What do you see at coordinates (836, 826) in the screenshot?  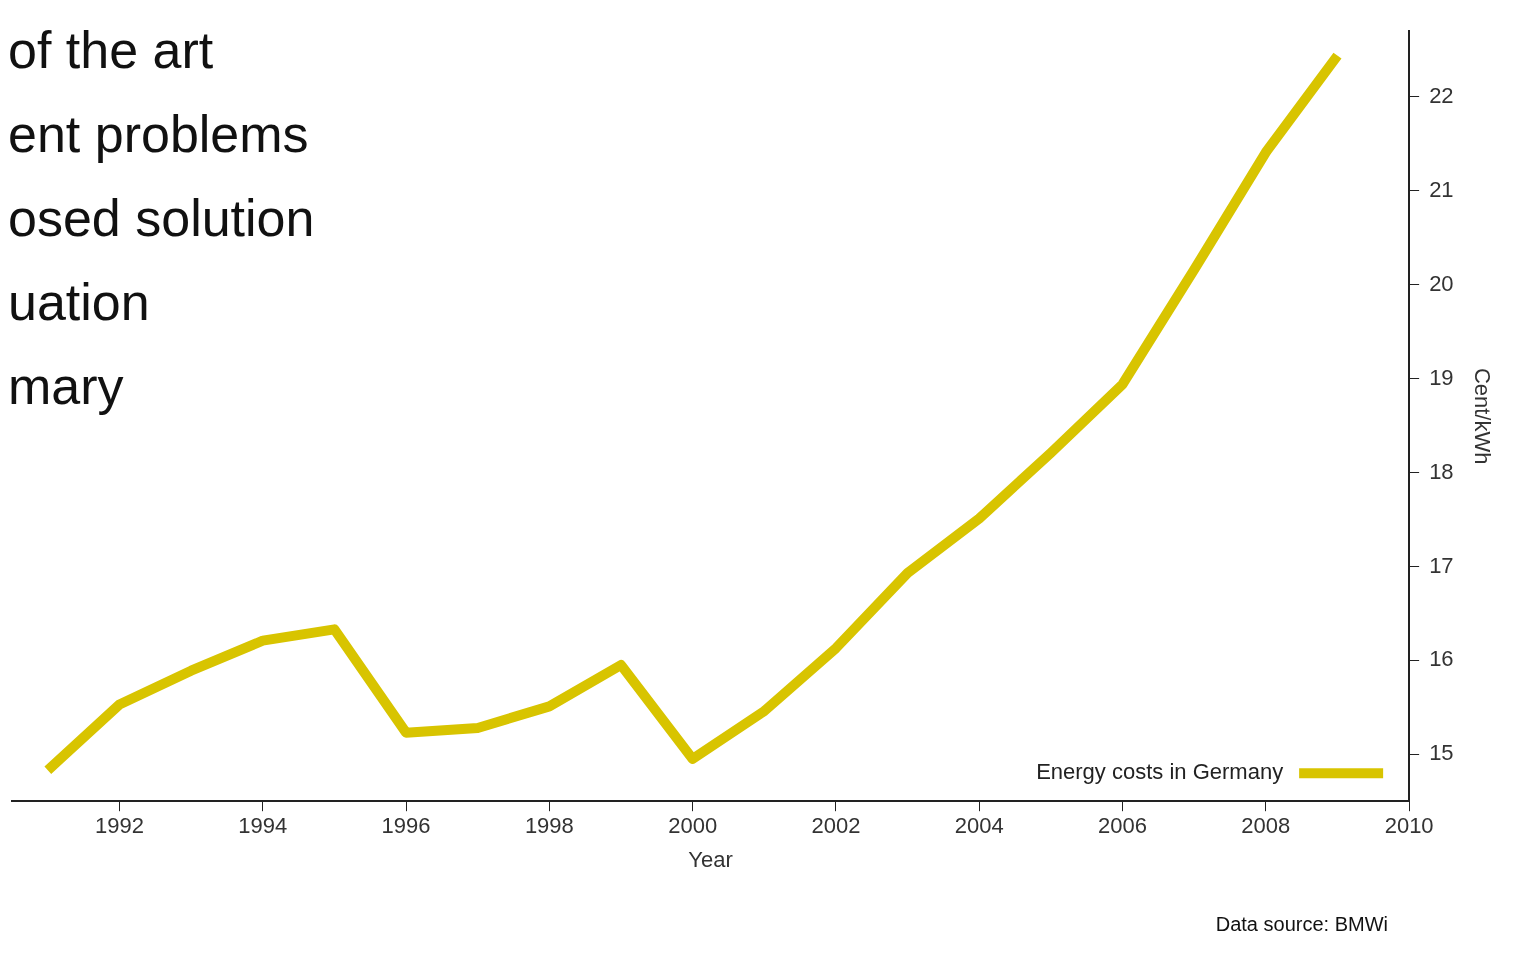 I see `x-tick-label: 2002` at bounding box center [836, 826].